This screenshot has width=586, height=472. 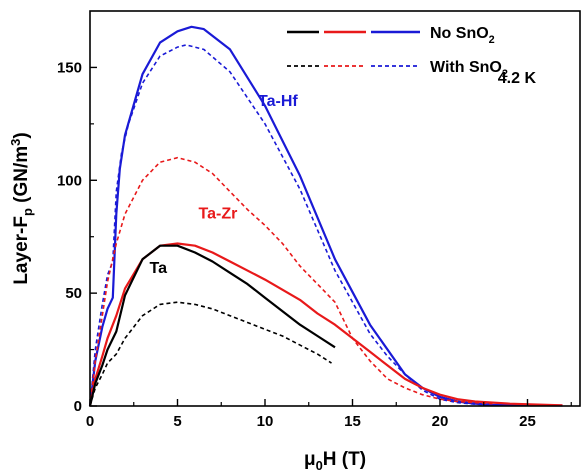 I want to click on annotation-ta-hf: Ta-Hf, so click(x=278, y=101).